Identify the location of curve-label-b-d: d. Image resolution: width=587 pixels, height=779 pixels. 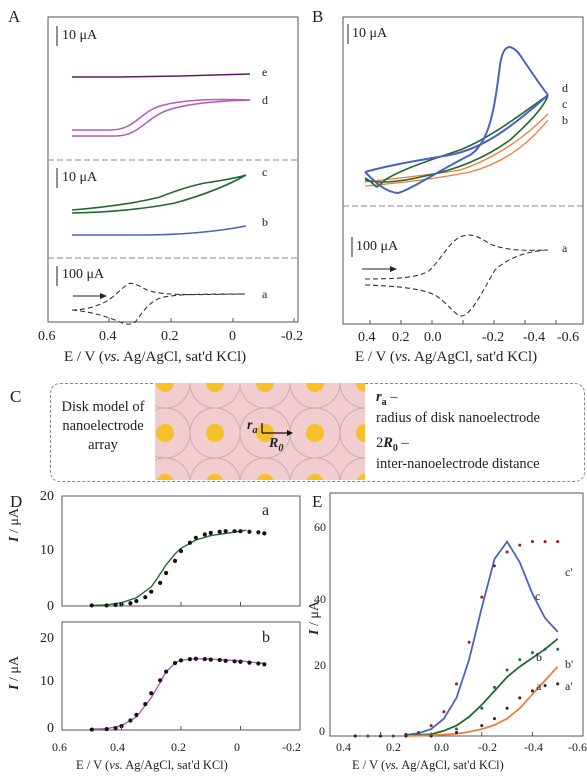
(565, 88).